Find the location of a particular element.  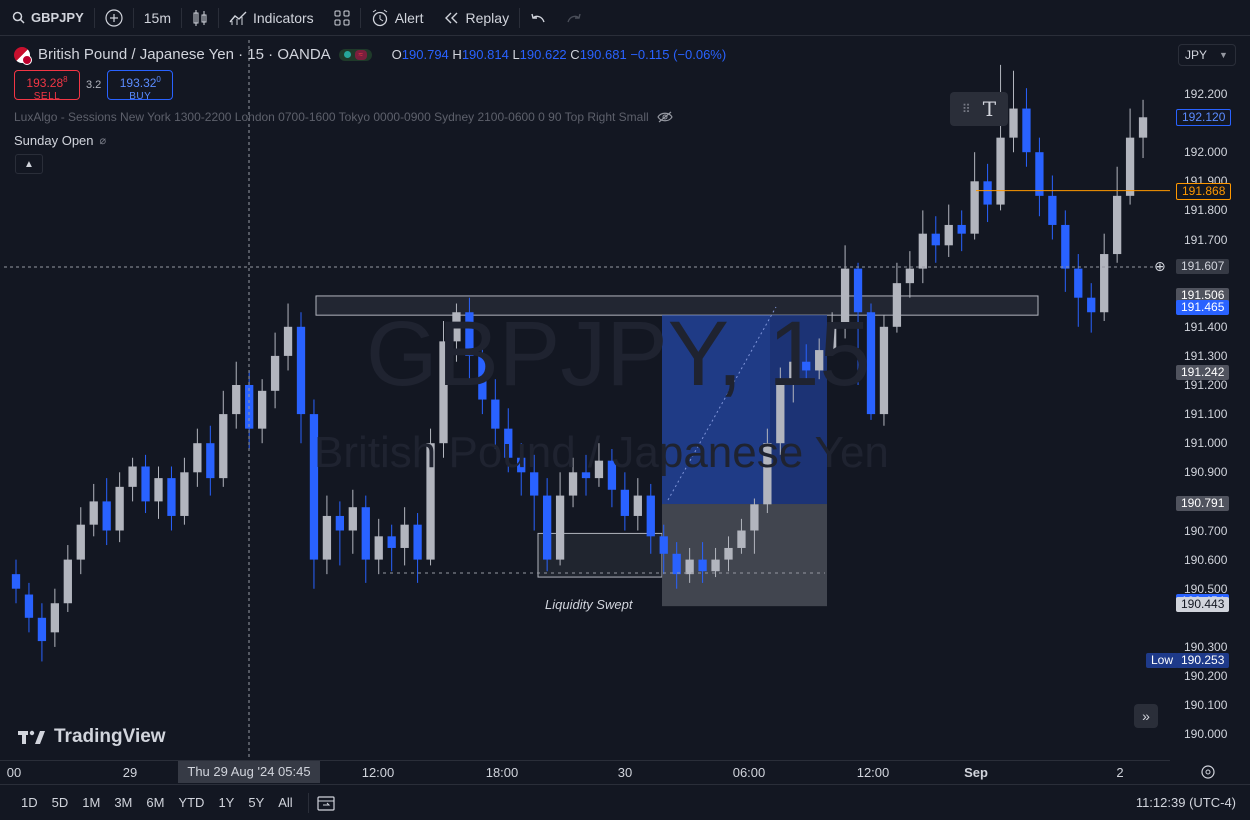

redo-button is located at coordinates (574, 18).